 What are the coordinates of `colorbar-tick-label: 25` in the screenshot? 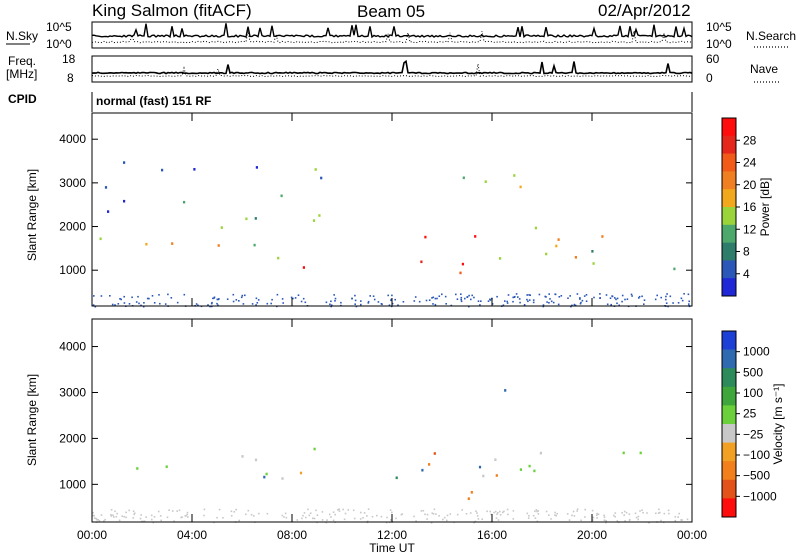 It's located at (750, 414).